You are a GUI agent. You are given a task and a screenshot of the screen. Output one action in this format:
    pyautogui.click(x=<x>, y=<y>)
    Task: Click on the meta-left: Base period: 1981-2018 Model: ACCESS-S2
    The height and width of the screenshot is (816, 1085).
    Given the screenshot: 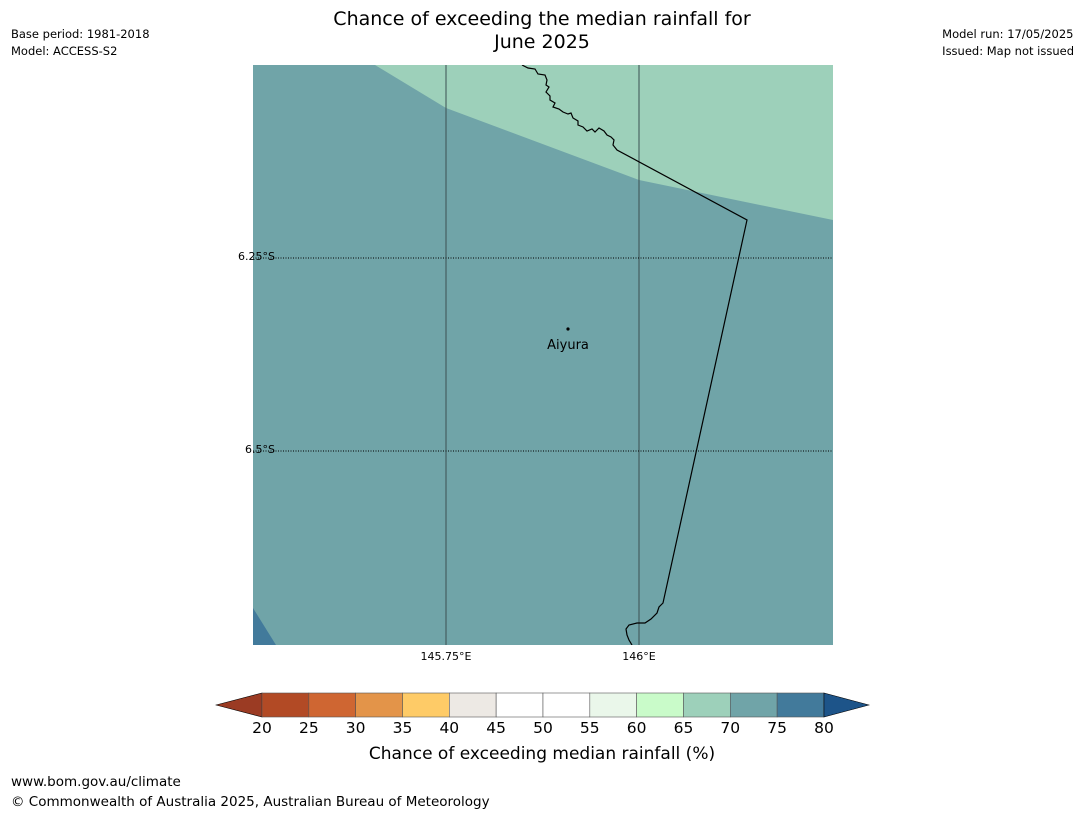 What is the action you would take?
    pyautogui.click(x=80, y=43)
    